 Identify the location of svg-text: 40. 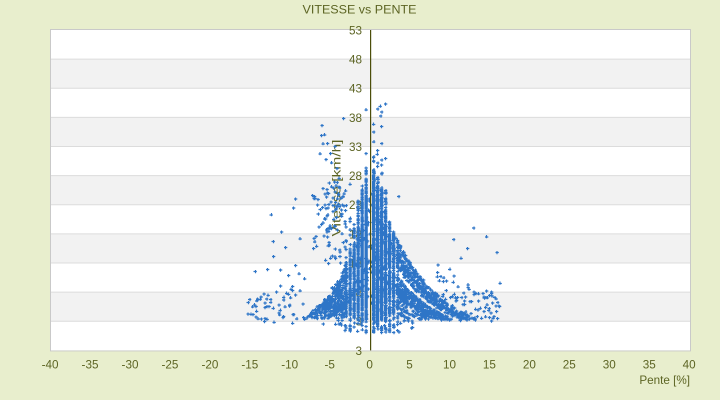
(690, 365).